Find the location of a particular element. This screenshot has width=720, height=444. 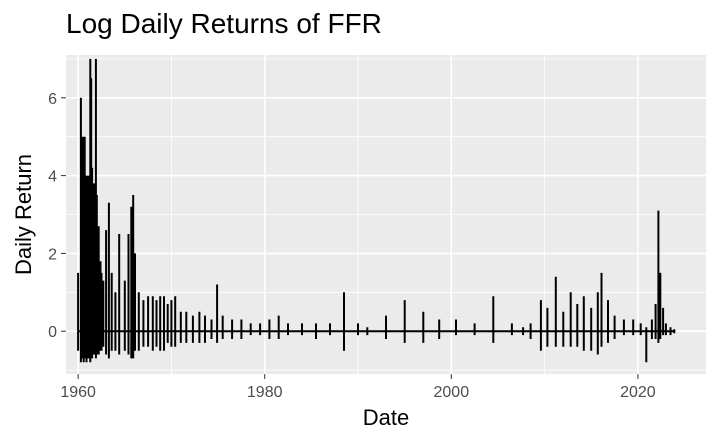

x-tick-label: 2020 is located at coordinates (638, 392).